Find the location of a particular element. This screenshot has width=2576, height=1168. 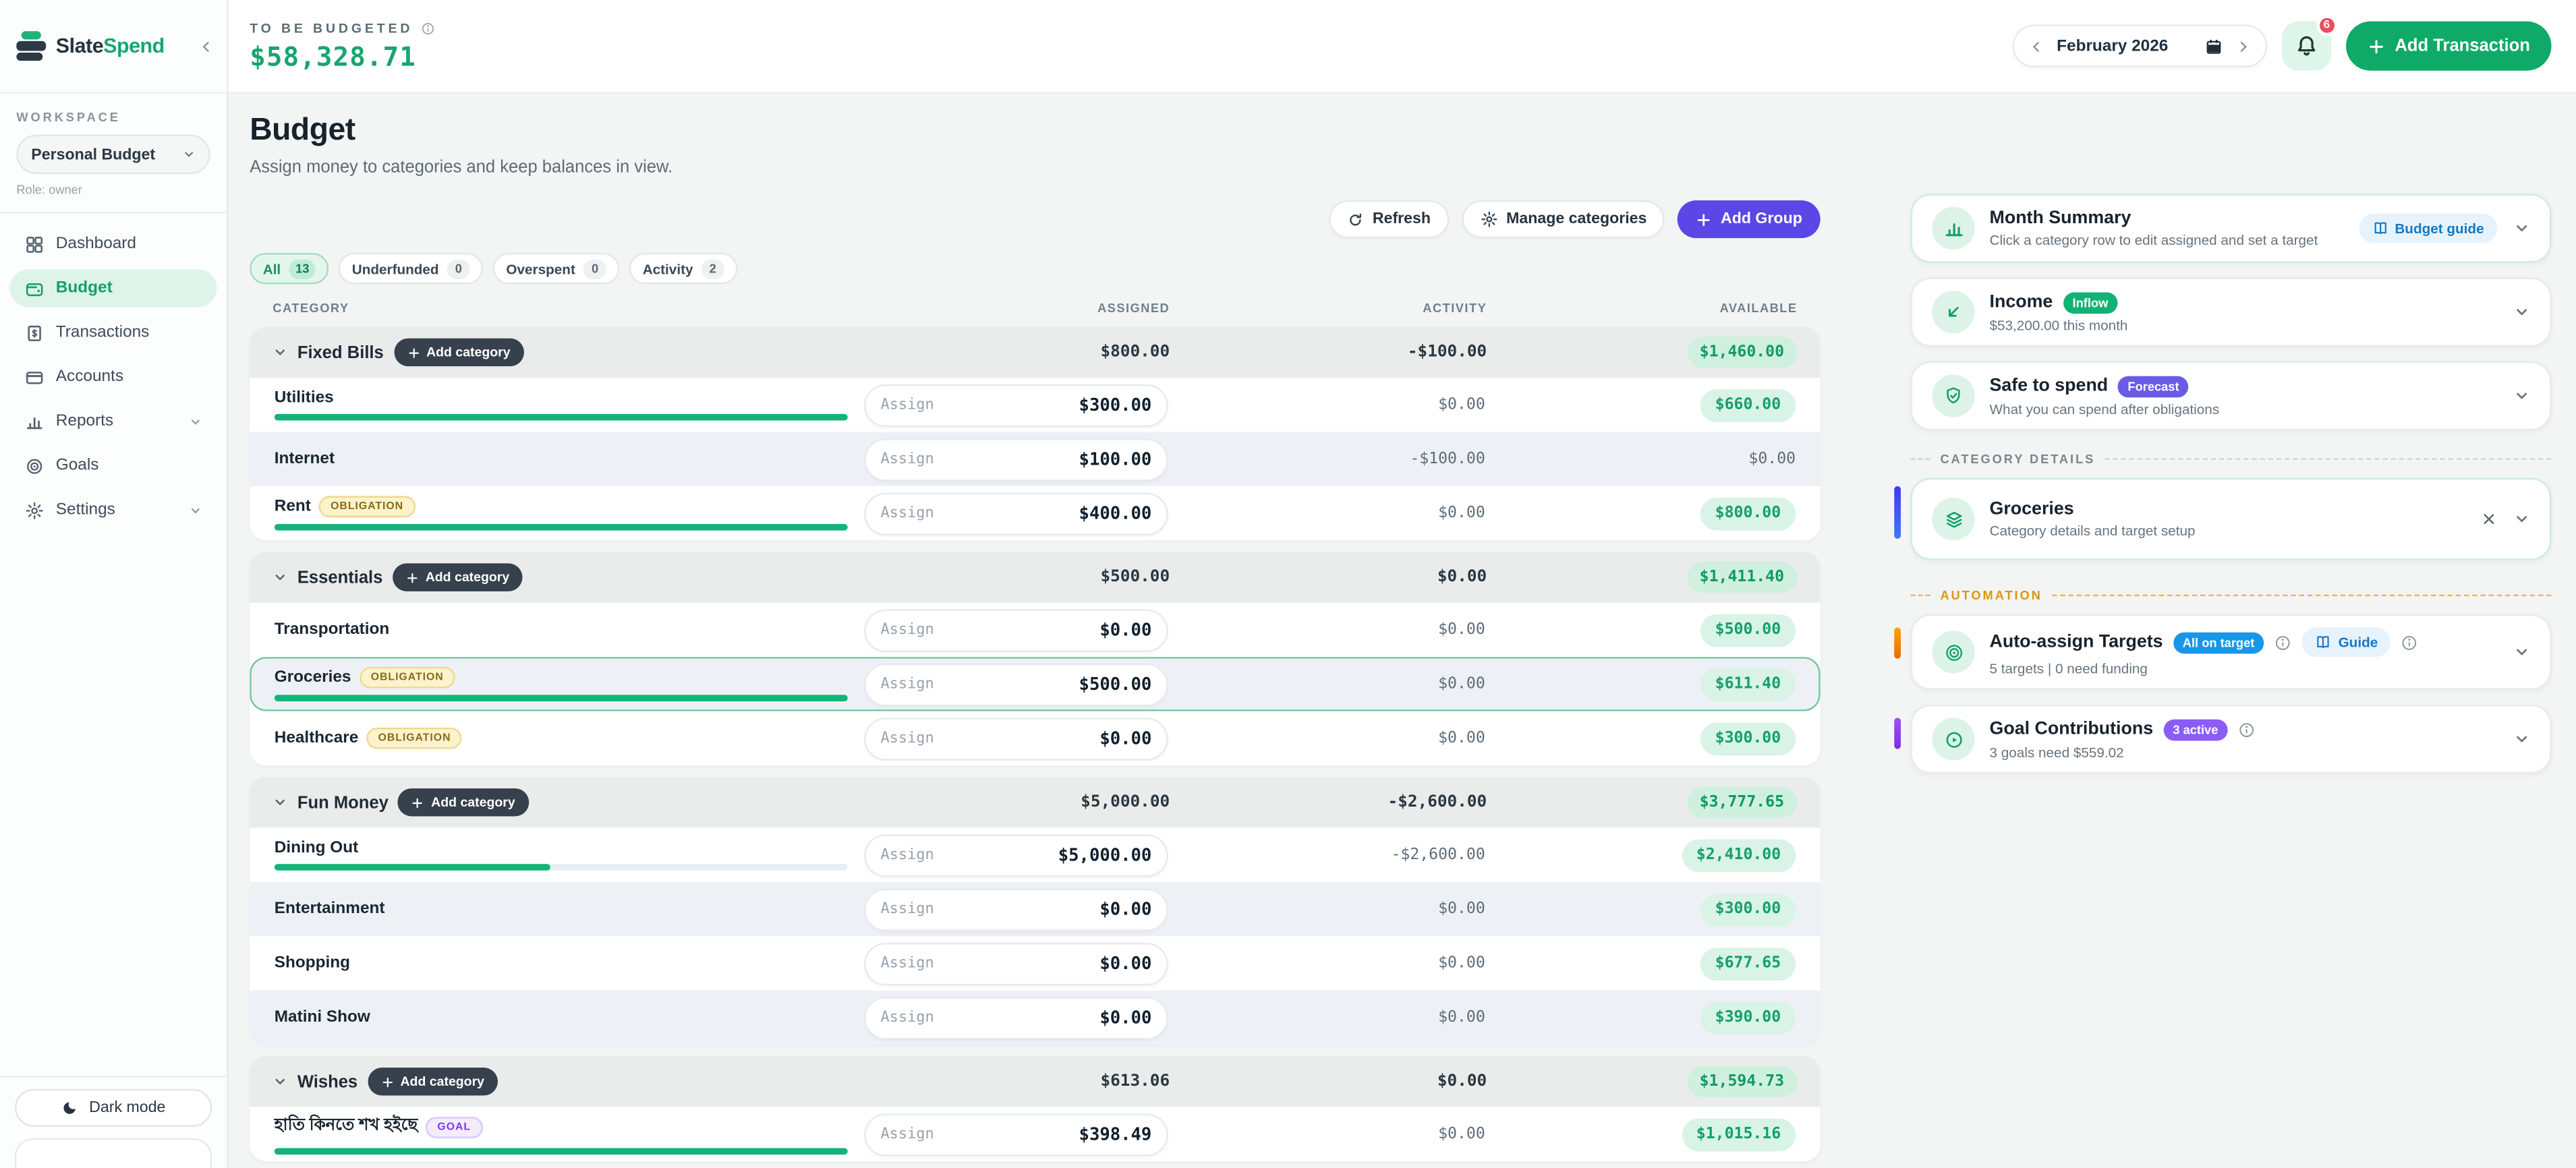

refresh-button: Refresh is located at coordinates (1389, 220).